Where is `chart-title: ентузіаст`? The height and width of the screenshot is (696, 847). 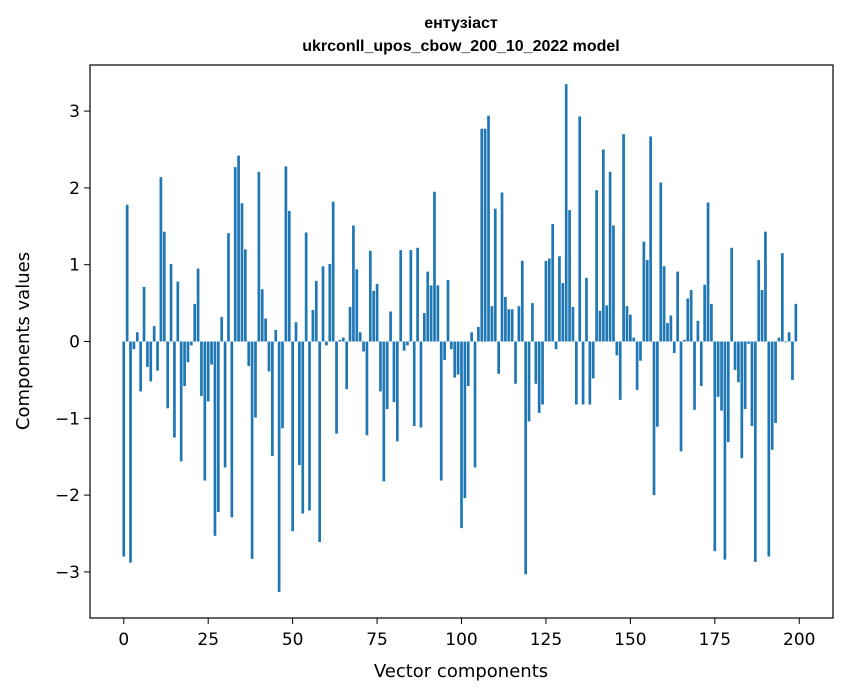
chart-title: ентузіаст is located at coordinates (461, 23).